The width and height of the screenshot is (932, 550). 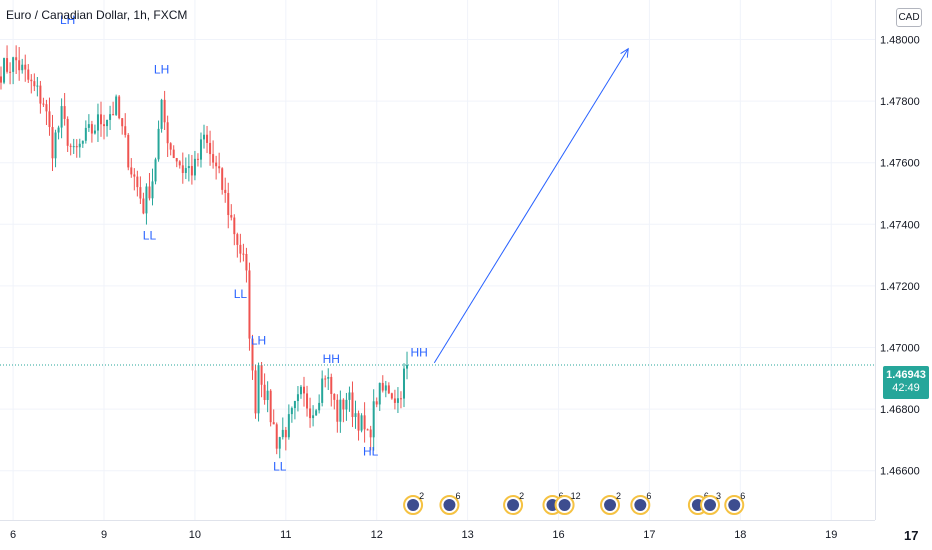 What do you see at coordinates (900, 472) in the screenshot?
I see `y-tick-label: 1.46600` at bounding box center [900, 472].